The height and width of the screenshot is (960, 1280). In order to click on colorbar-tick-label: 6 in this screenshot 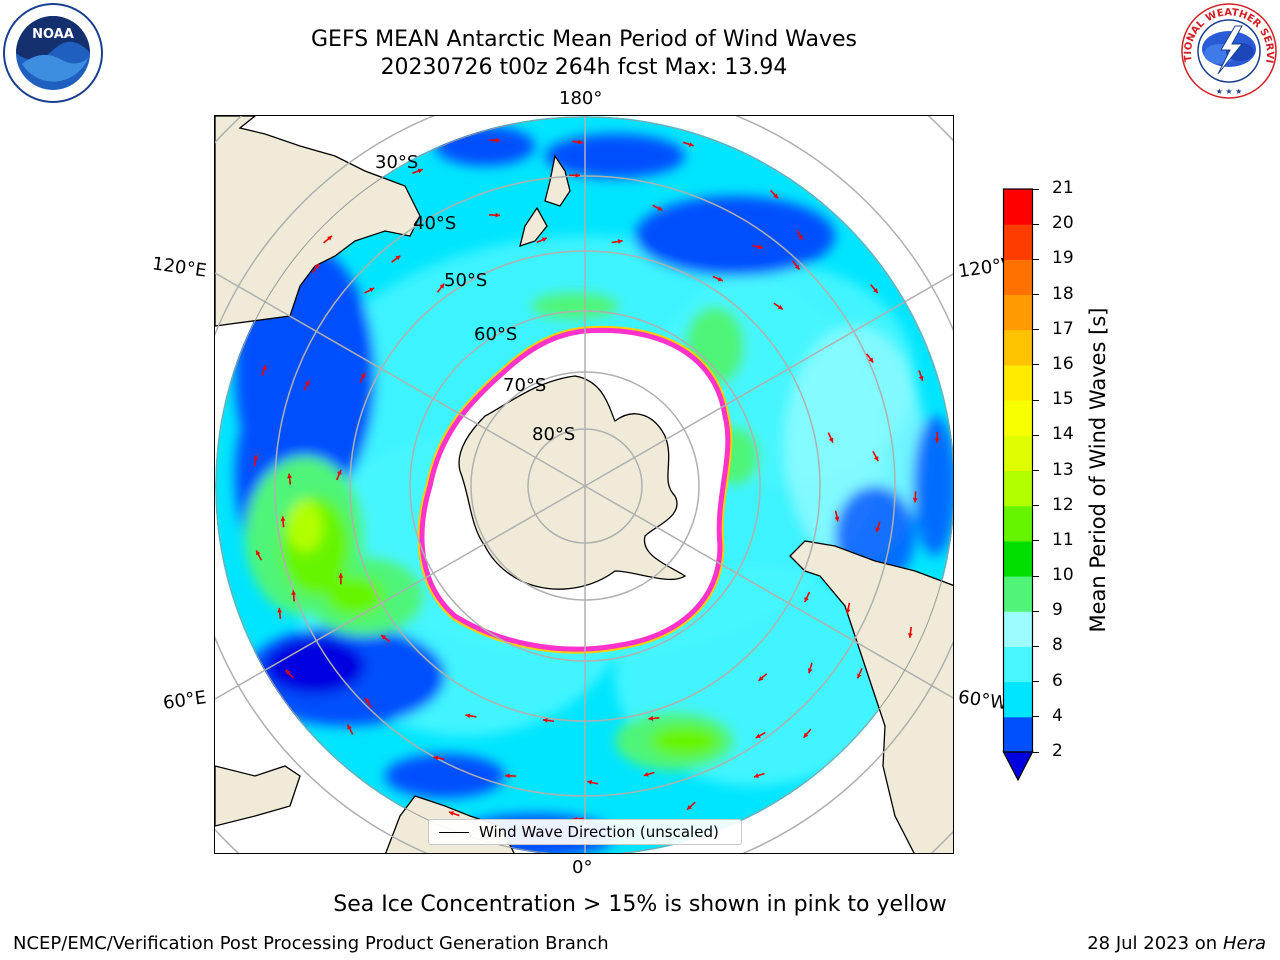, I will do `click(1057, 680)`.